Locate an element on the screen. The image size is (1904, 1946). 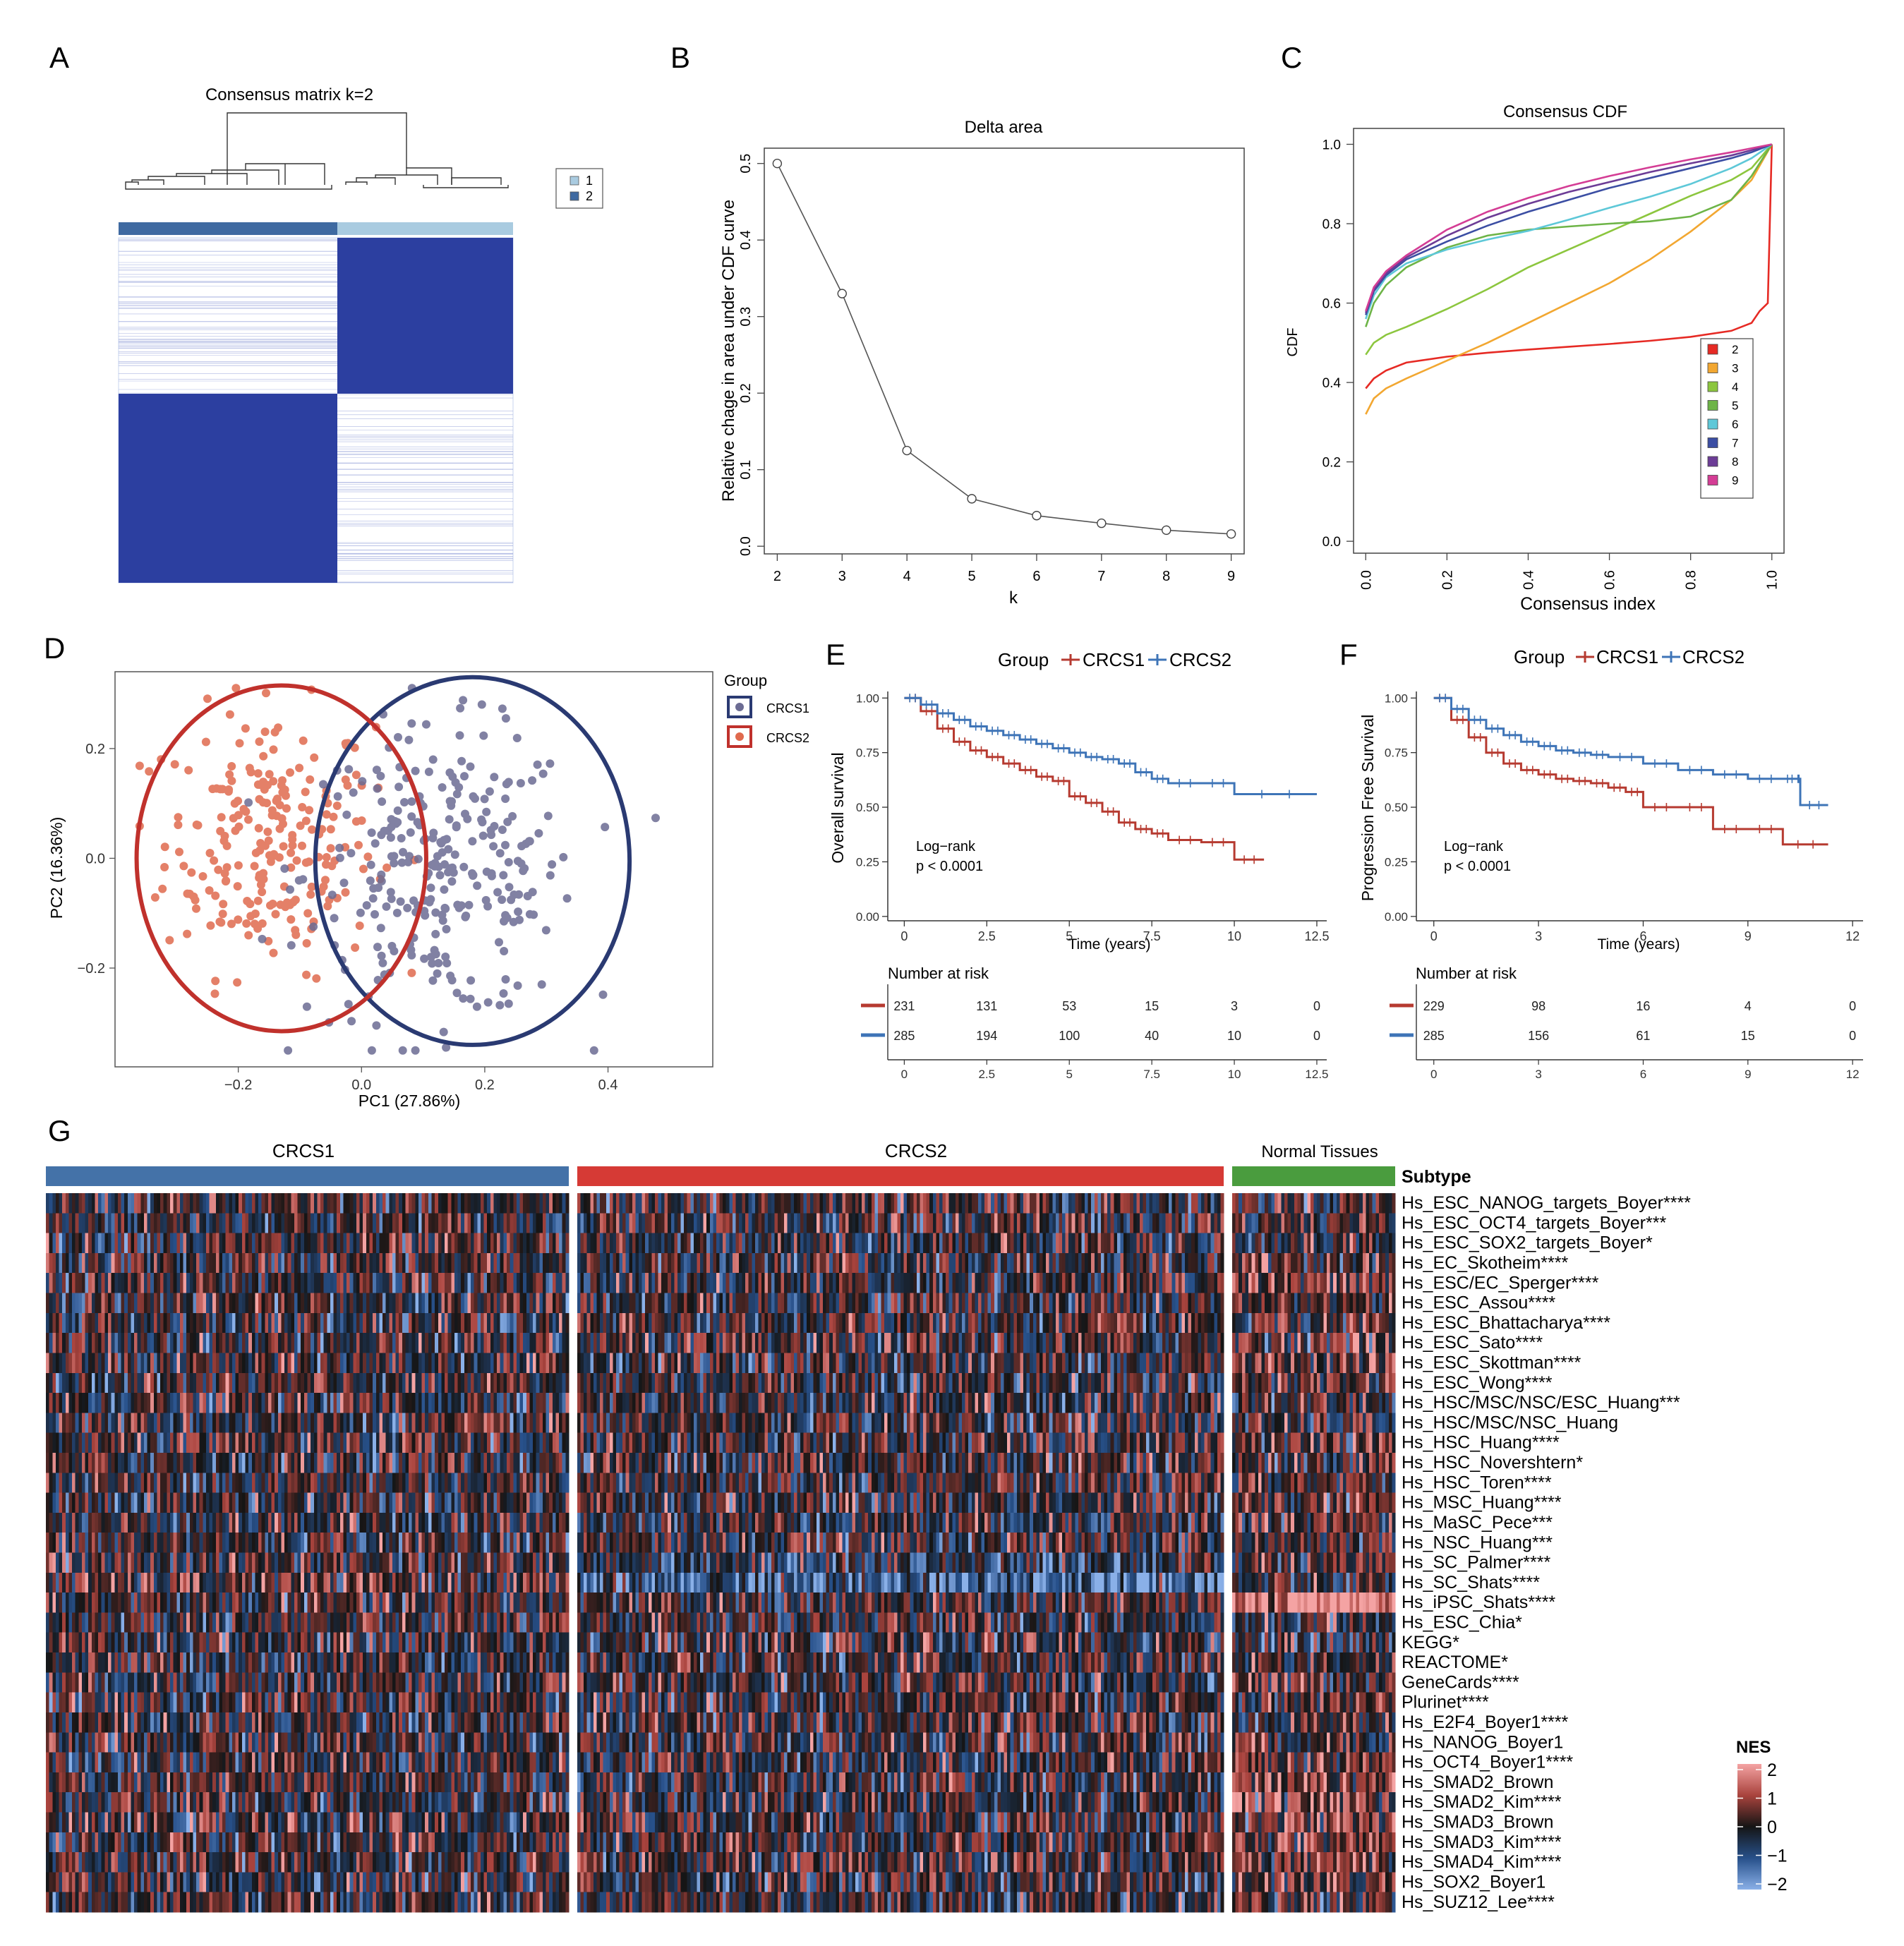
x-tick-label: 5 is located at coordinates (1069, 936).